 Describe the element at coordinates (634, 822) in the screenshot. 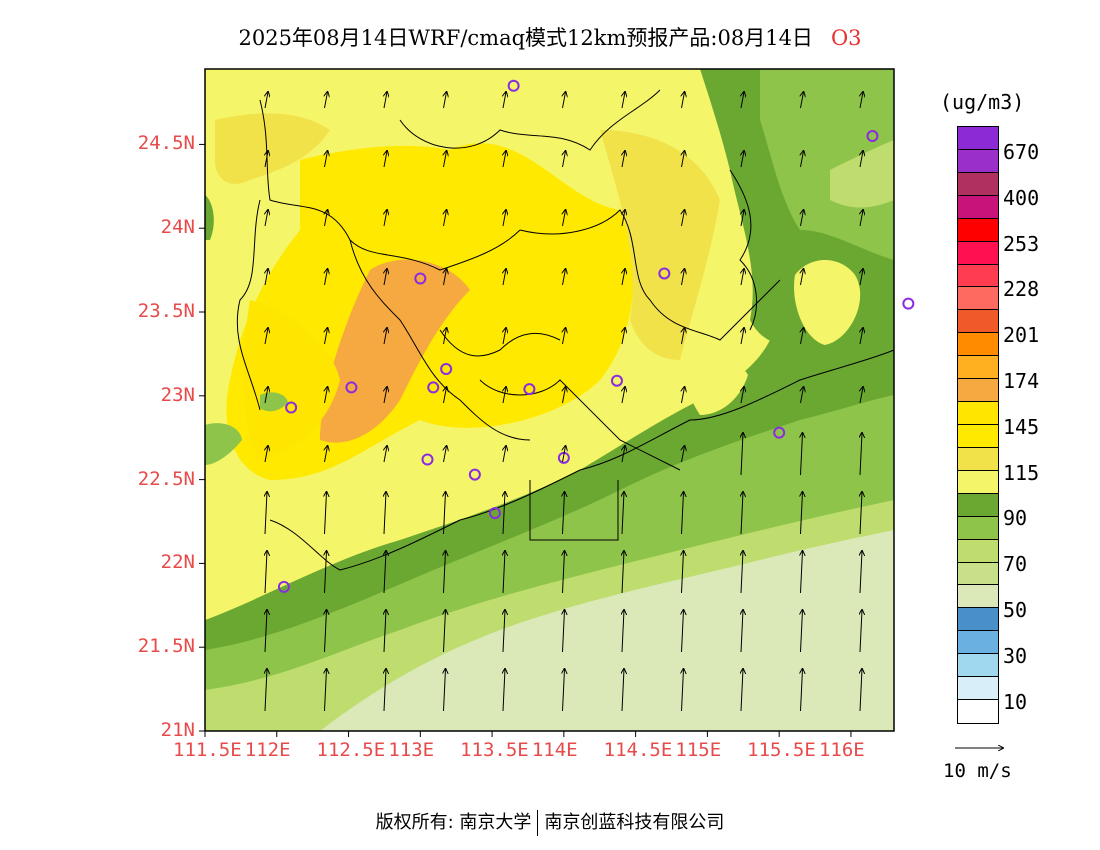

I see `footer-right: 南京创蓝科技有限公司` at that location.